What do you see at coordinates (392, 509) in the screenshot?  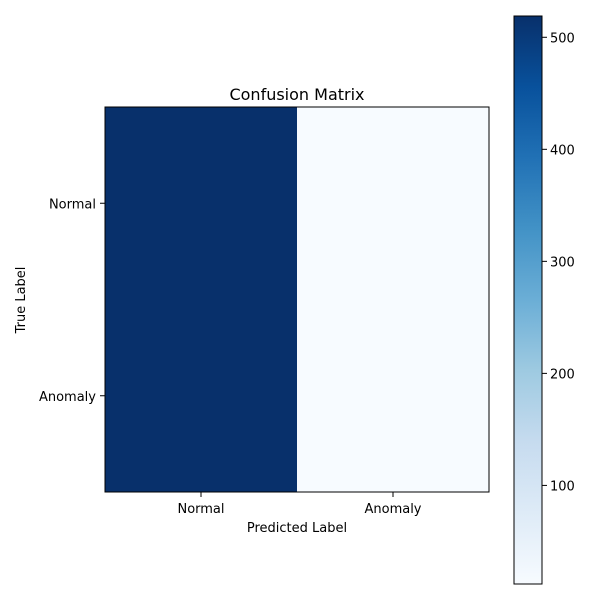 I see `x-tick-label: Anomaly` at bounding box center [392, 509].